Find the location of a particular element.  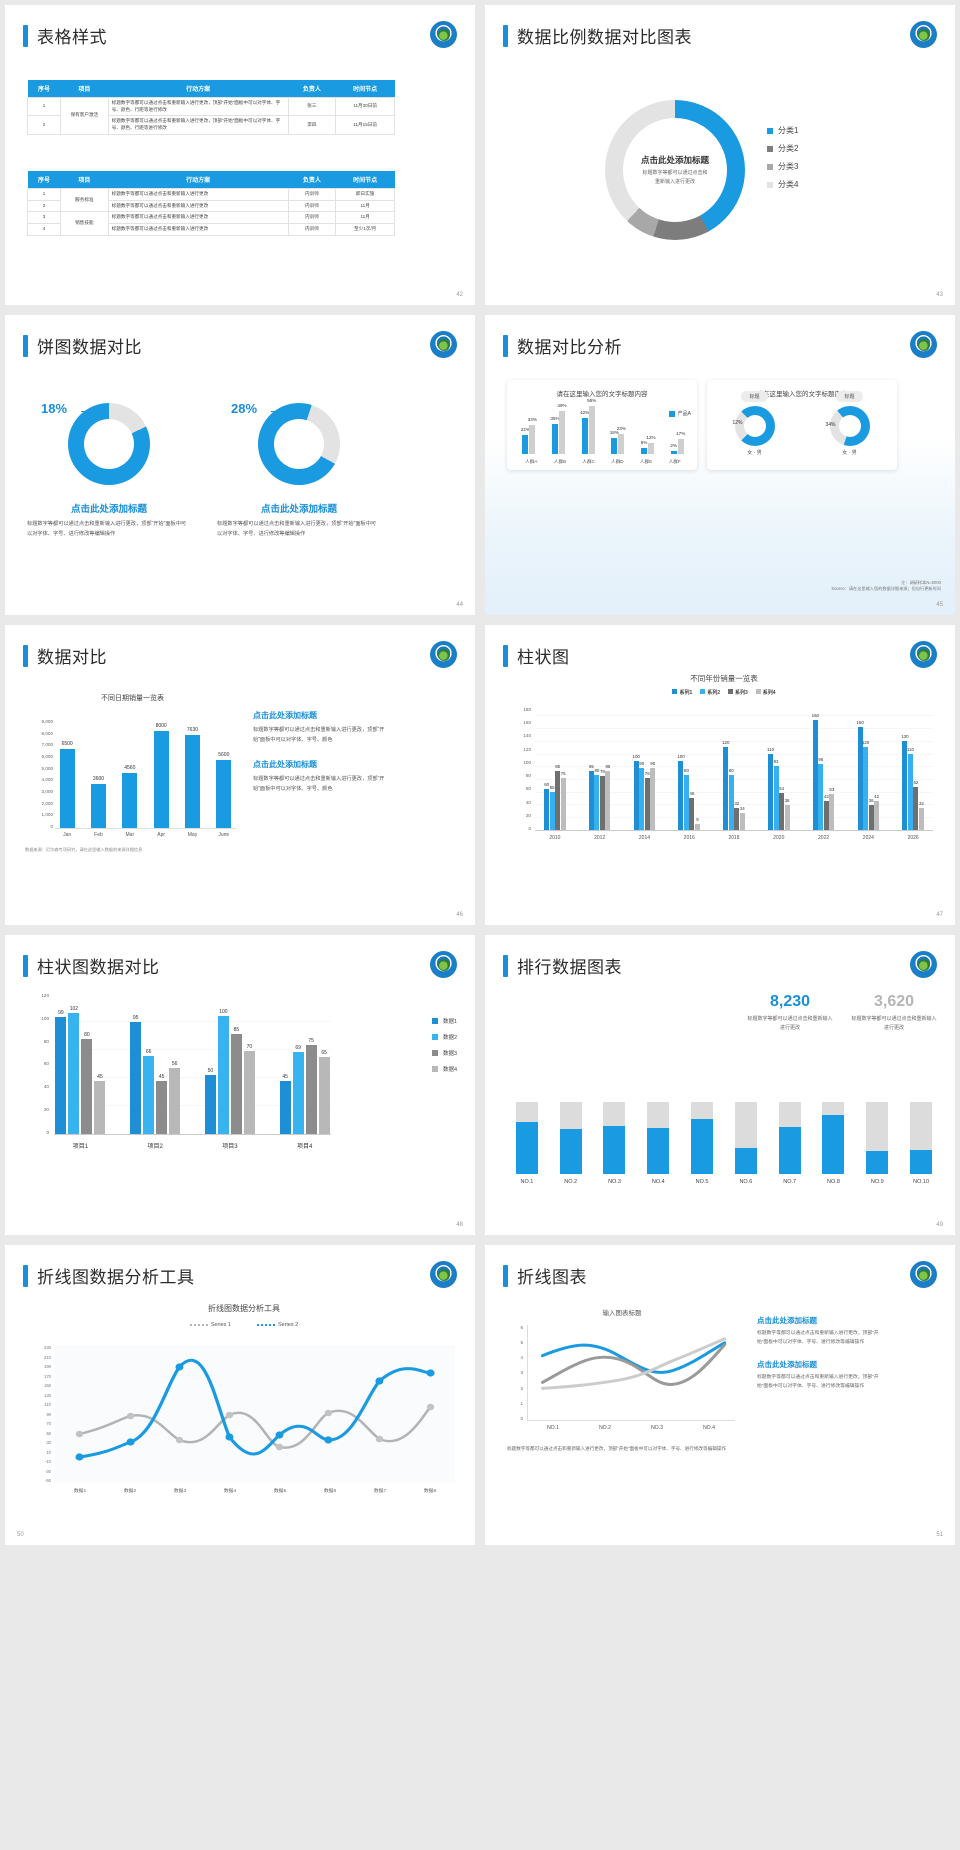

rank-item: NO.8 is located at coordinates (834, 1143).